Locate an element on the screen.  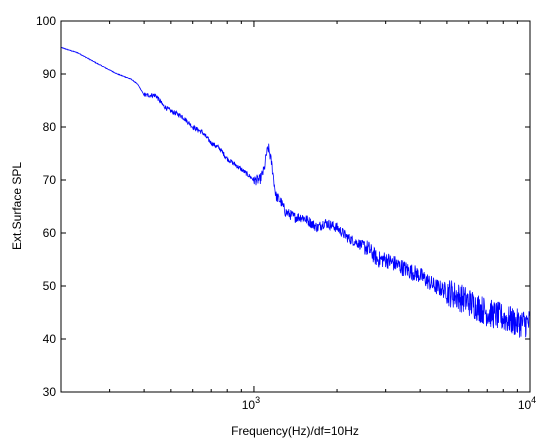
y-tick-label: 60 is located at coordinates (50, 233).